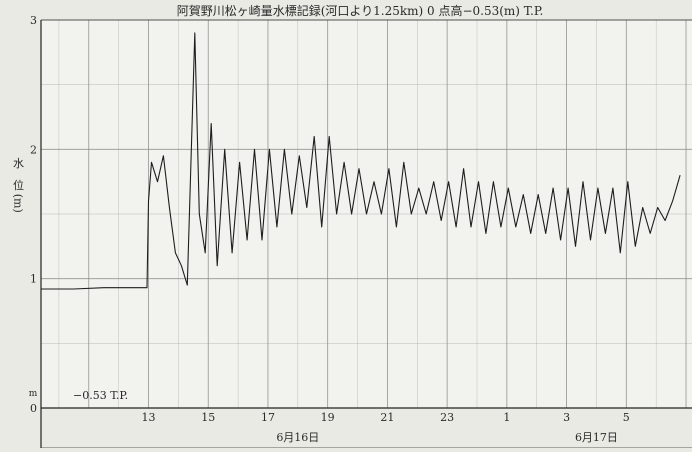 The image size is (692, 452). I want to click on y-tick-label: 1, so click(33, 279).